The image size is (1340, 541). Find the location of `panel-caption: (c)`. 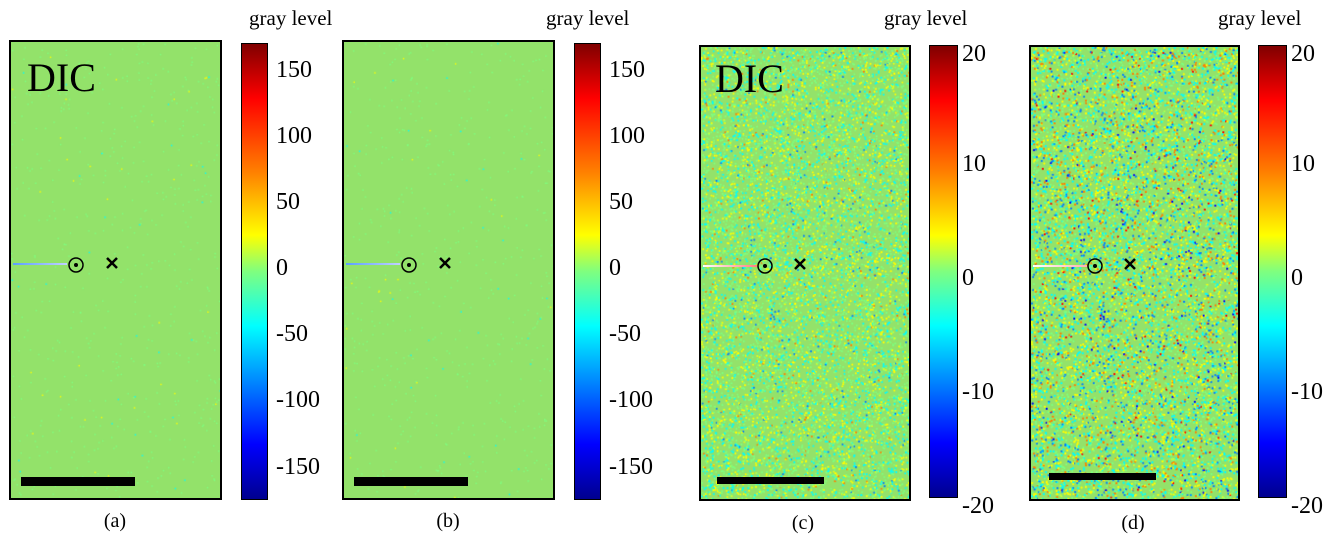

panel-caption: (c) is located at coordinates (803, 523).